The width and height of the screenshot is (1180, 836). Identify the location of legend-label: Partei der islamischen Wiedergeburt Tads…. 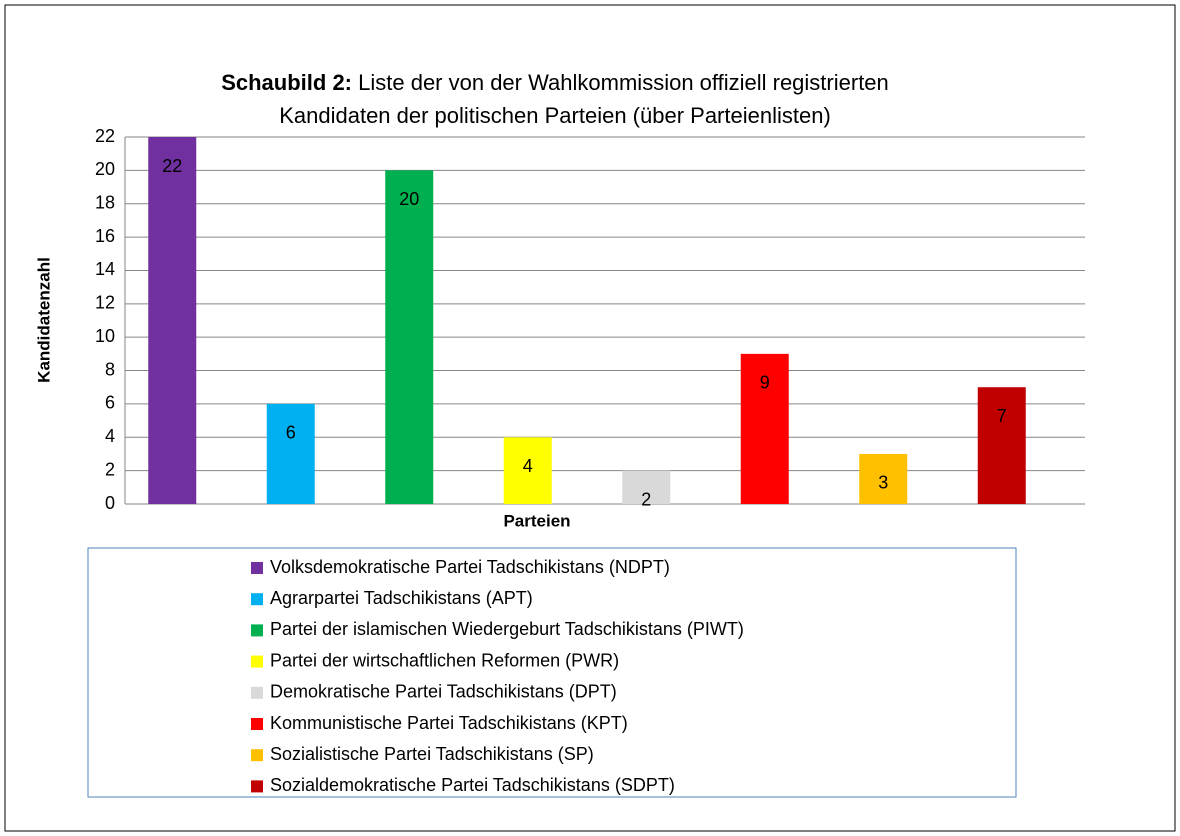
(507, 629).